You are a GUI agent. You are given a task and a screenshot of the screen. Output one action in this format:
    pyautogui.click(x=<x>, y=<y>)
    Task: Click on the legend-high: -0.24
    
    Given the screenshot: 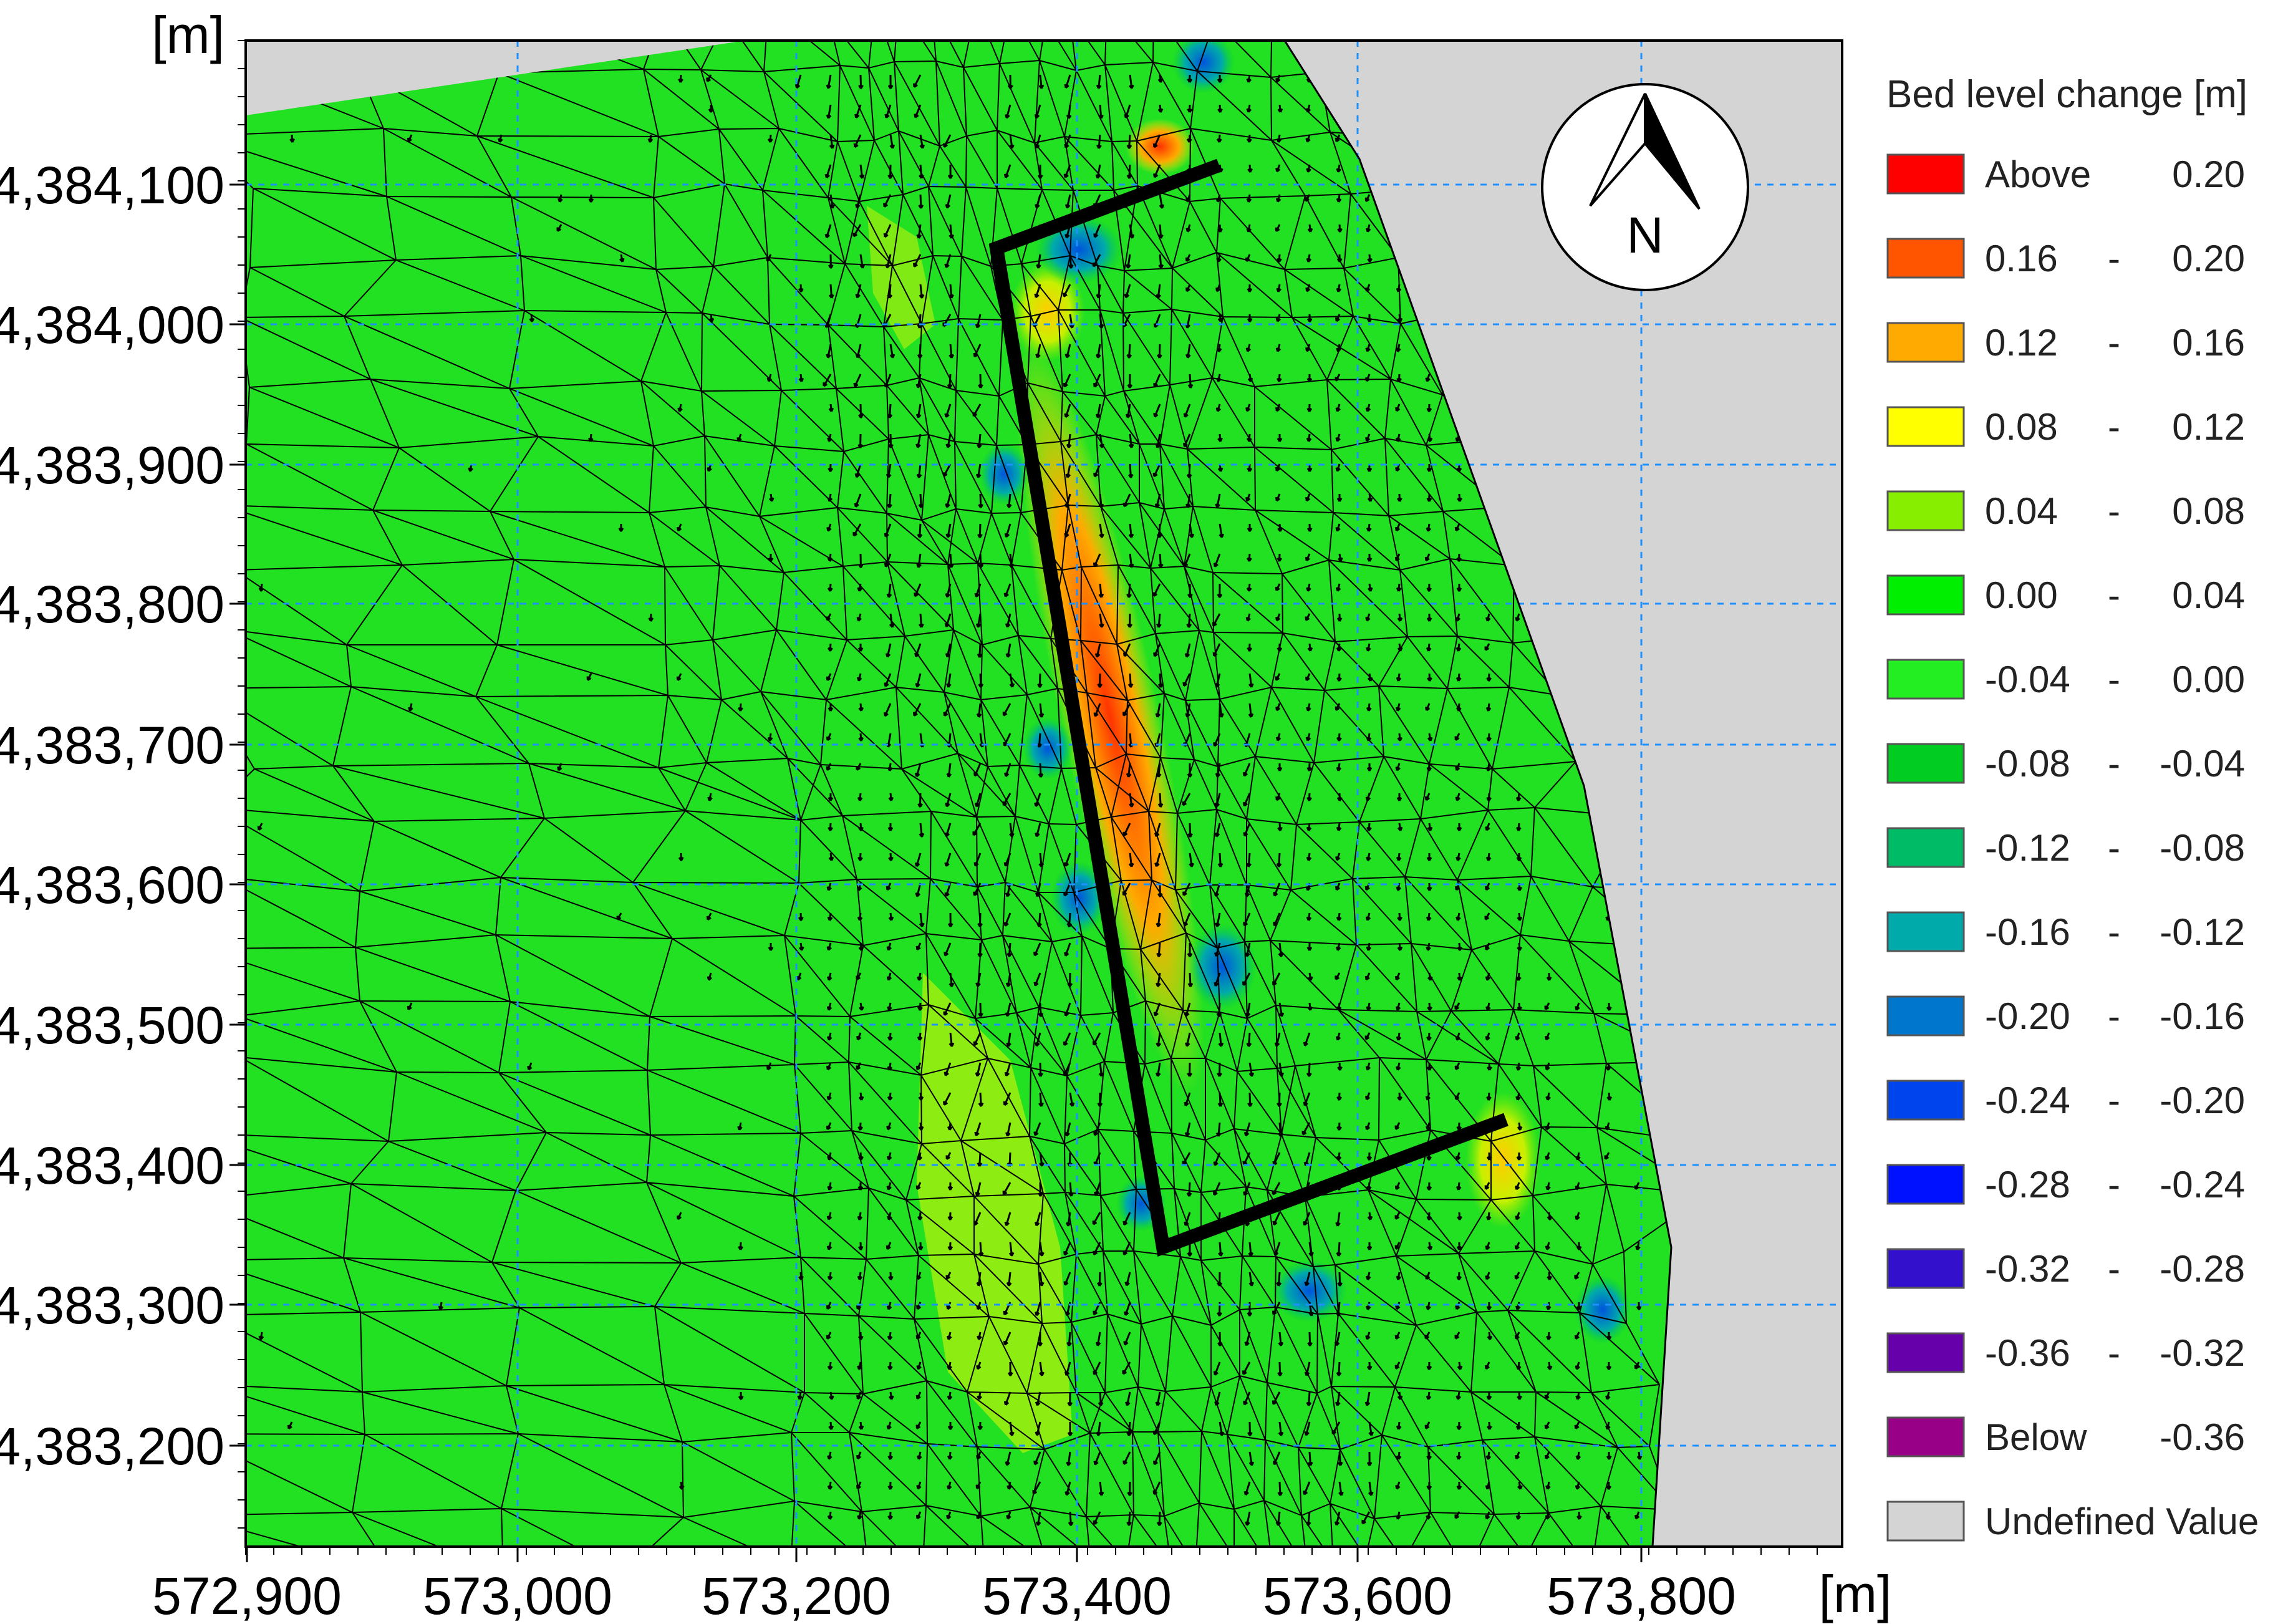 What is the action you would take?
    pyautogui.click(x=2202, y=1185)
    